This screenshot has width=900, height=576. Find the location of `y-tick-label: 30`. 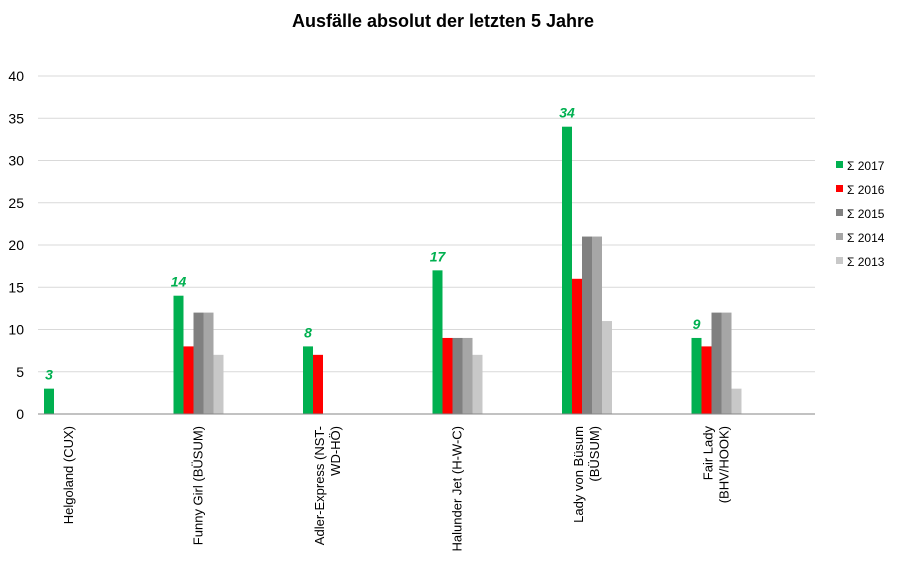

y-tick-label: 30 is located at coordinates (16, 161).